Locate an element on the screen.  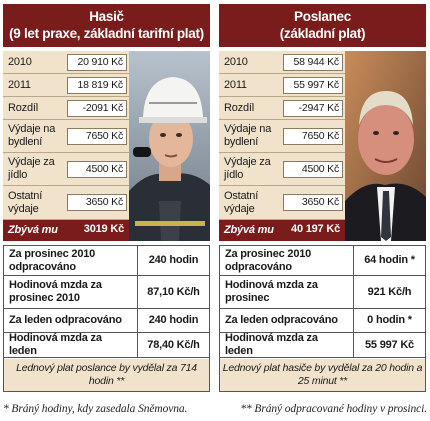
stat-row: 2011 18 819 Kč is located at coordinates (66, 85).